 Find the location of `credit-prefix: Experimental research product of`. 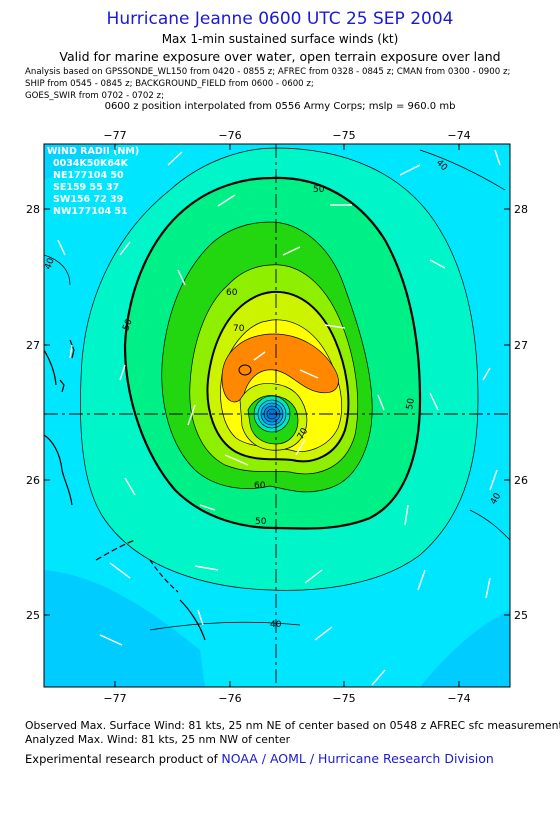

credit-prefix: Experimental research product of is located at coordinates (123, 759).